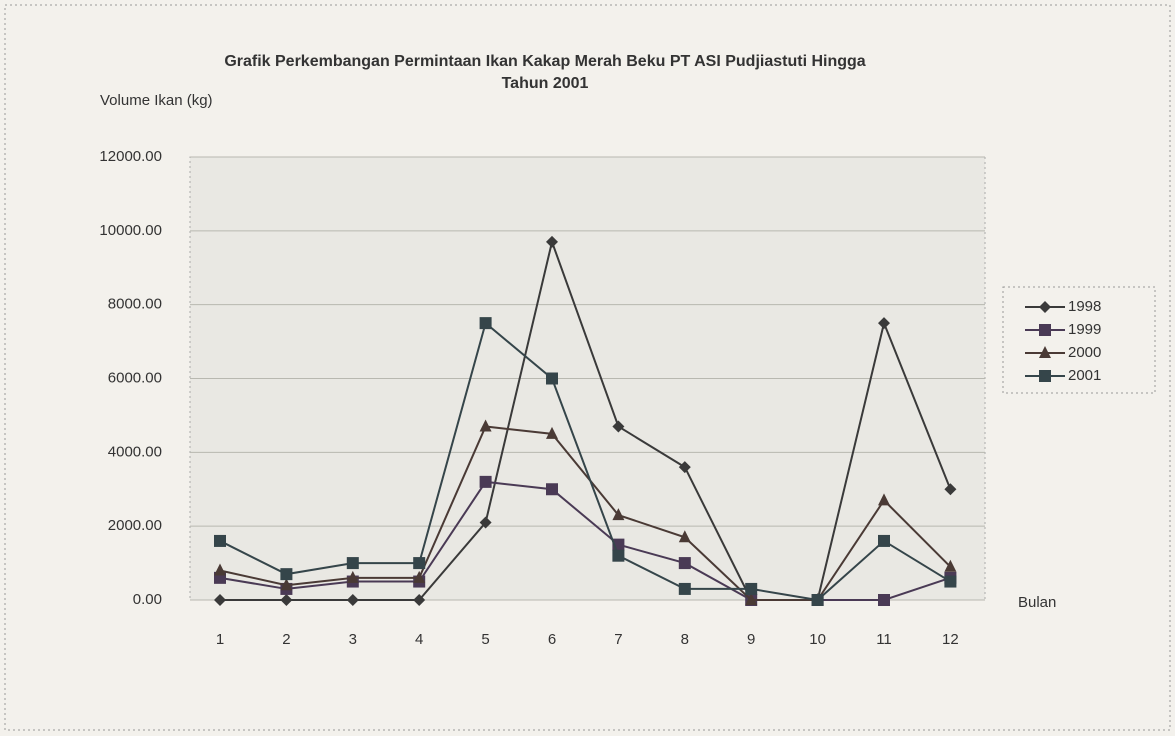 The height and width of the screenshot is (736, 1175). What do you see at coordinates (685, 639) in the screenshot?
I see `x-tick-label: 8` at bounding box center [685, 639].